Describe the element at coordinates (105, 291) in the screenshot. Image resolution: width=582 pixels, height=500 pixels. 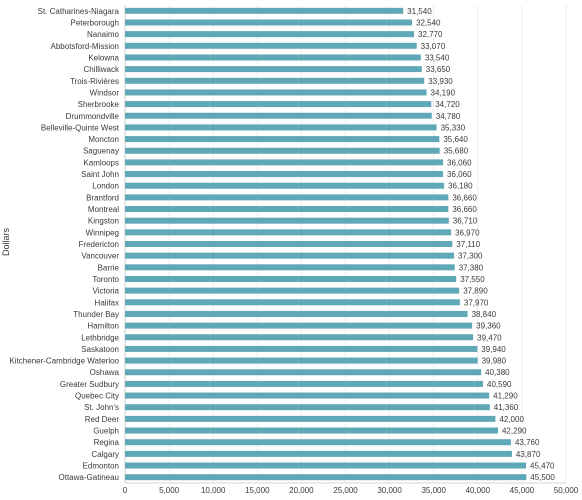
I see `category-label: Victoria` at that location.